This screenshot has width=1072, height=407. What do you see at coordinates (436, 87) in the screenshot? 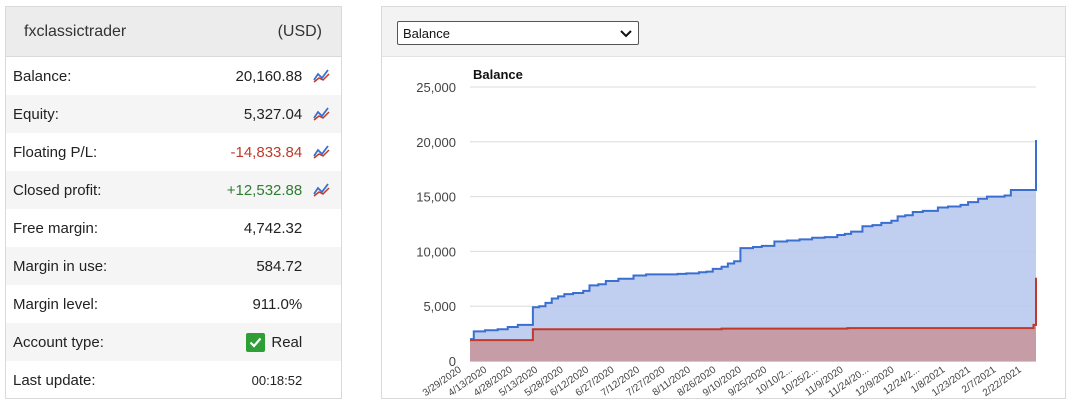
I see `y-tick-label: 25,000` at bounding box center [436, 87].